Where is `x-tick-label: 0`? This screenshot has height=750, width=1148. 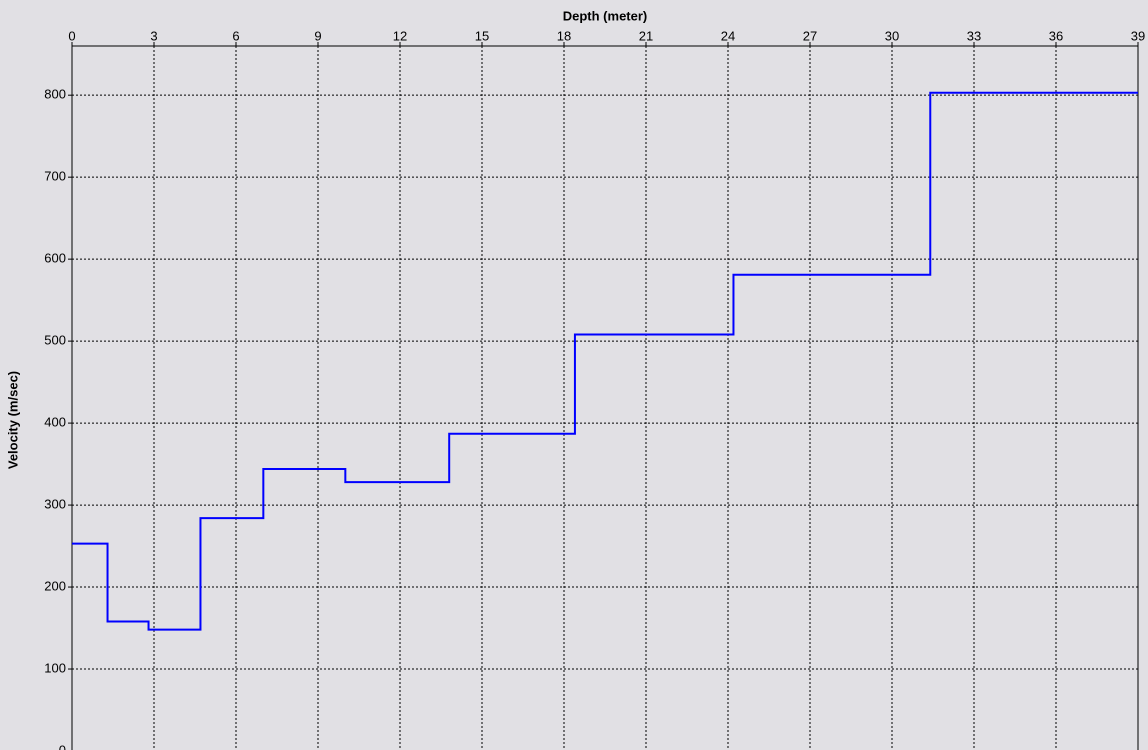
x-tick-label: 0 is located at coordinates (71, 35).